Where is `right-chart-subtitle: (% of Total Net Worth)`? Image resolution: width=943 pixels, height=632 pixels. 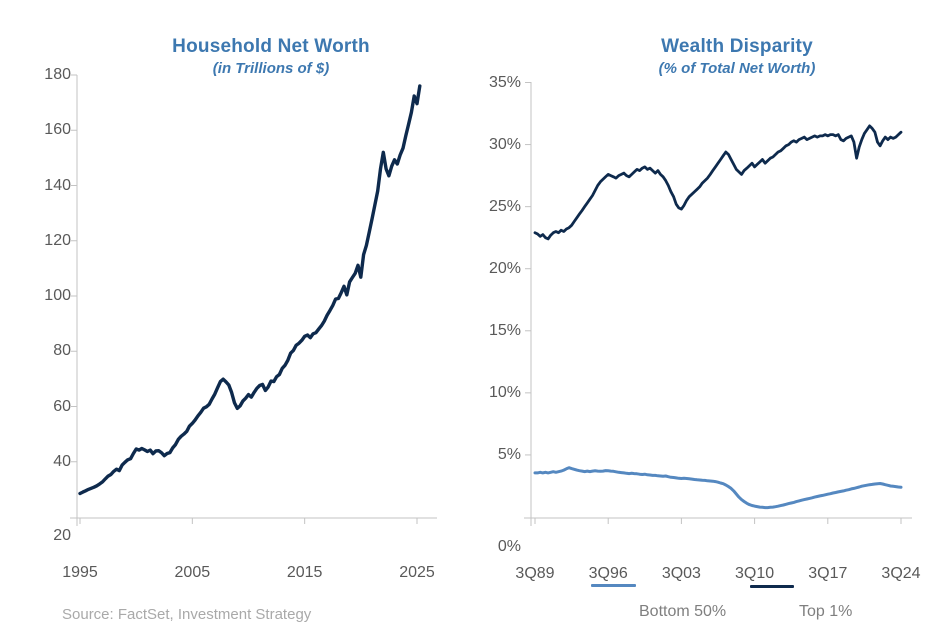 right-chart-subtitle: (% of Total Net Worth) is located at coordinates (737, 68).